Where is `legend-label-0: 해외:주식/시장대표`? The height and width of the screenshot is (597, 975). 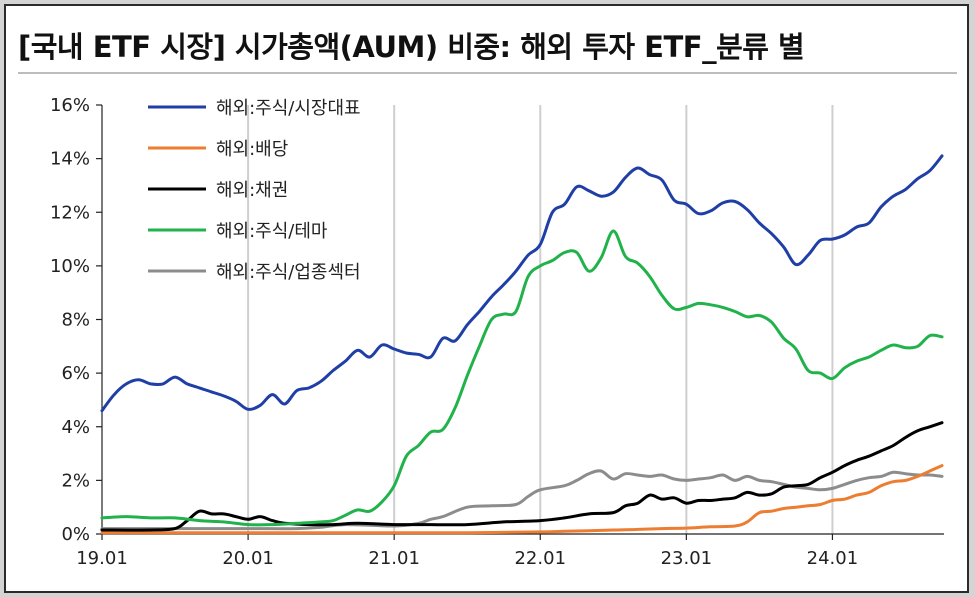 legend-label-0: 해외:주식/시장대표 is located at coordinates (288, 108).